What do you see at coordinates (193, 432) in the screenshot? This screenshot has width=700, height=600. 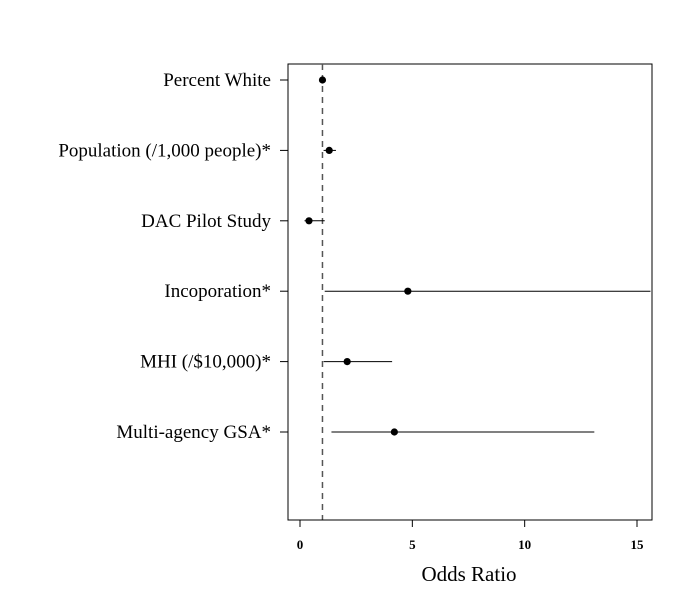 I see `y-tick-label: Multi-agency GSA*` at bounding box center [193, 432].